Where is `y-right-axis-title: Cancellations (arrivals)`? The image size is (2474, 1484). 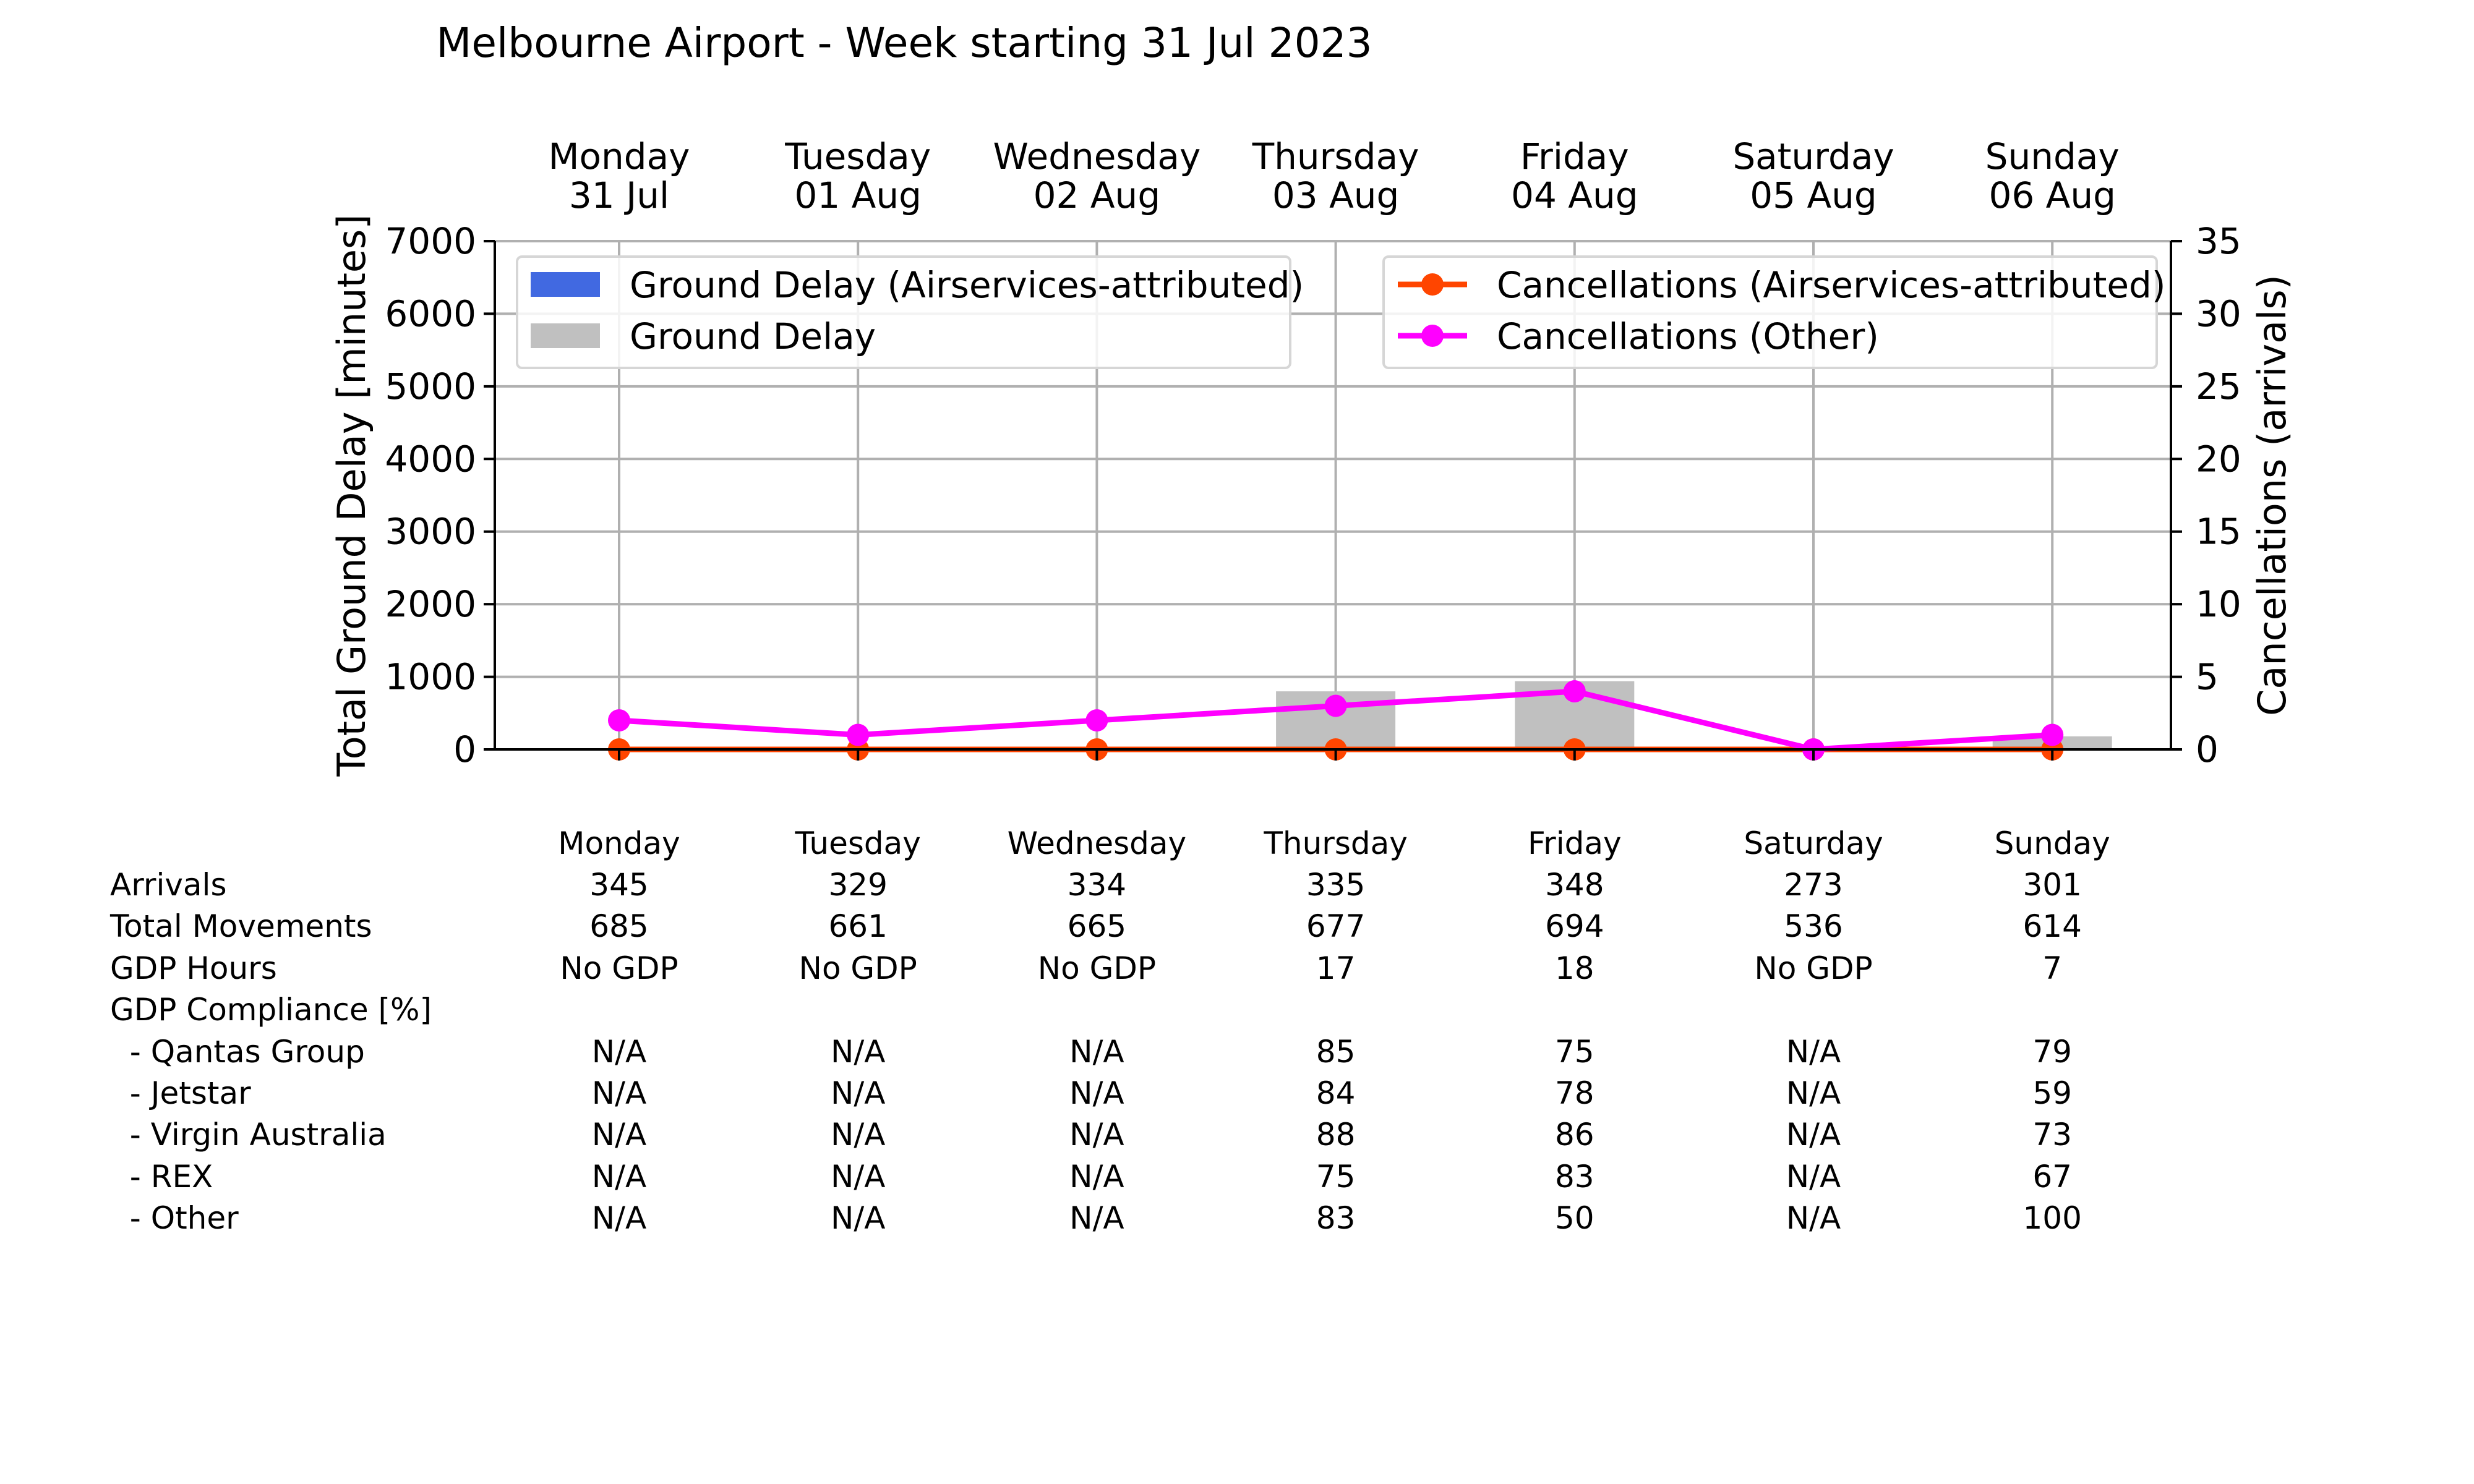 y-right-axis-title: Cancellations (arrivals) is located at coordinates (2272, 495).